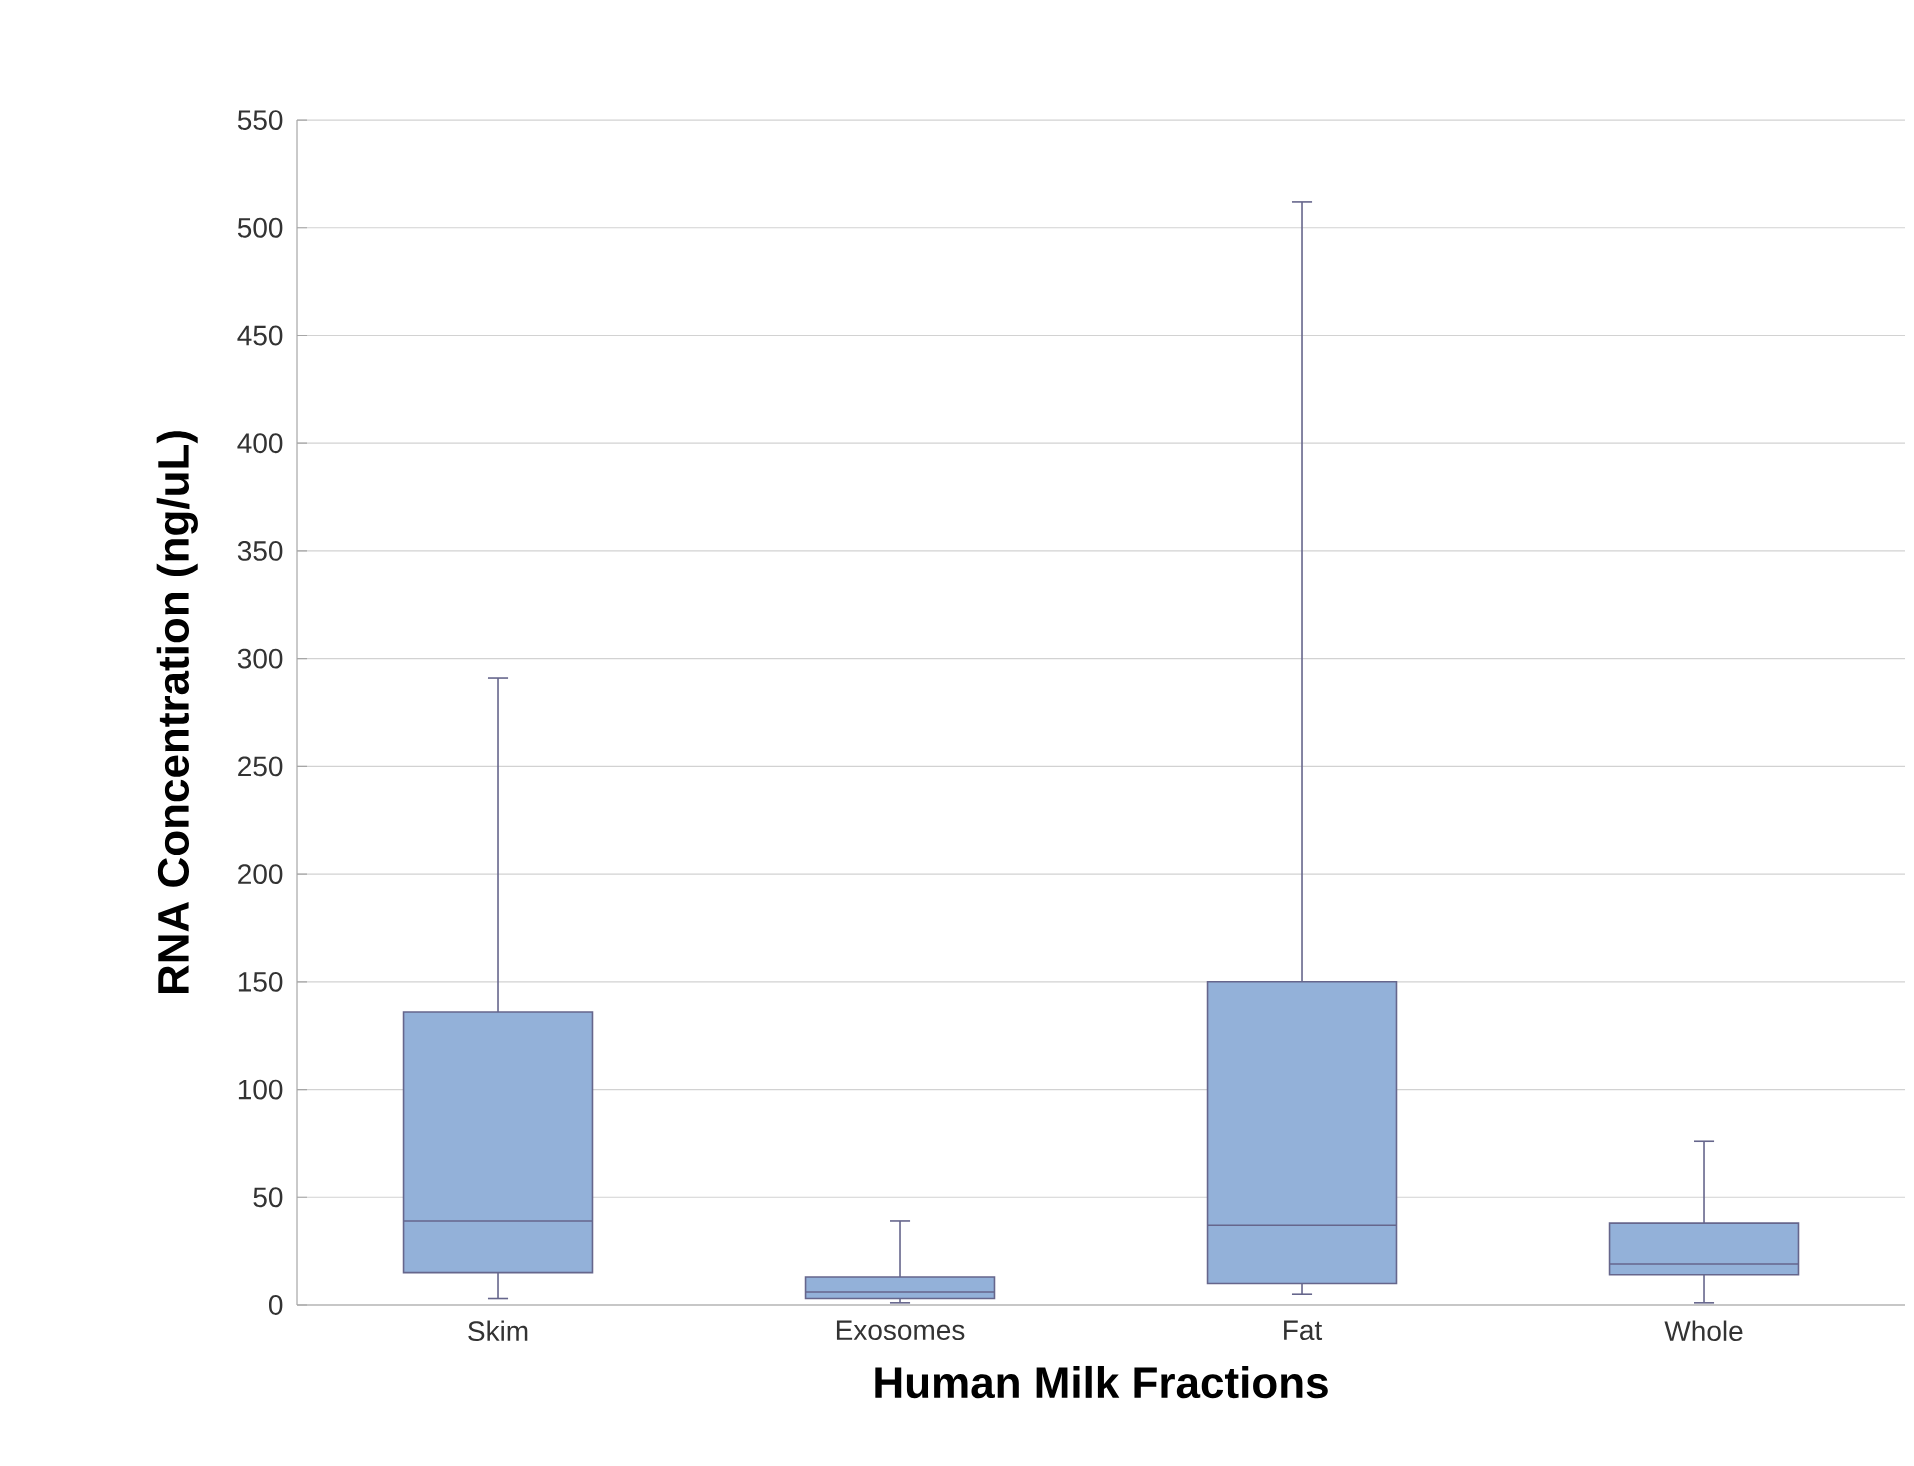 This screenshot has height=1466, width=1914. What do you see at coordinates (260, 227) in the screenshot?
I see `y-tick-label: 500` at bounding box center [260, 227].